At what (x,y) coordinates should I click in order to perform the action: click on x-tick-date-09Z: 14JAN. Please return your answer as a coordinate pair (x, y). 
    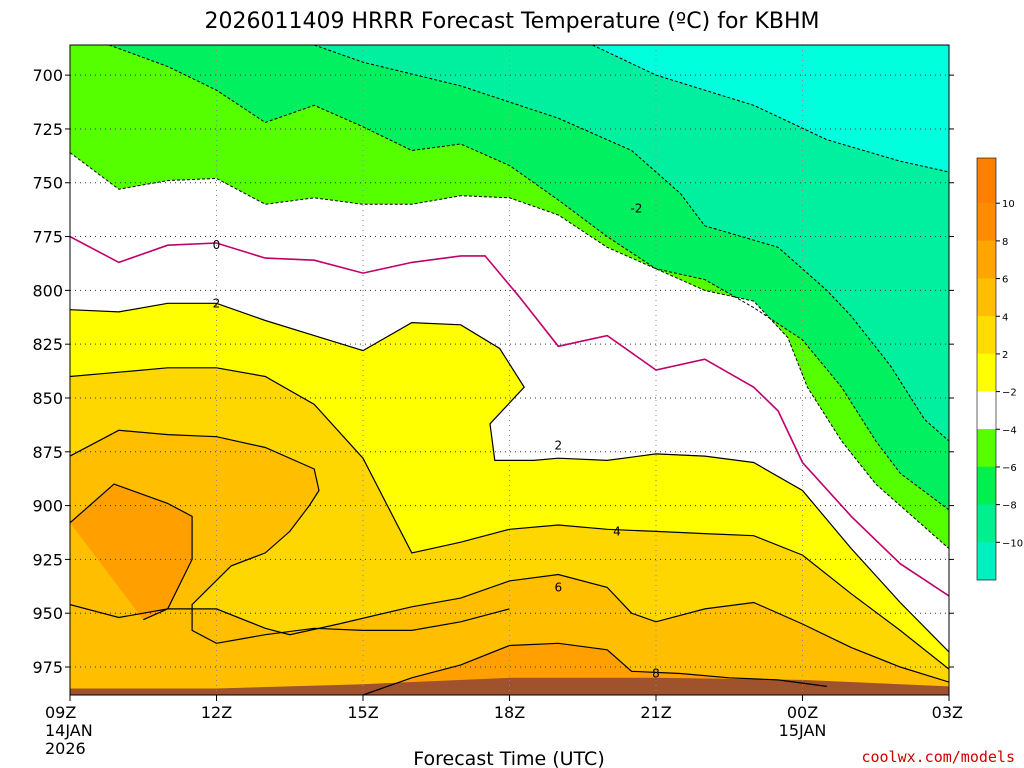
    Looking at the image, I should click on (69, 730).